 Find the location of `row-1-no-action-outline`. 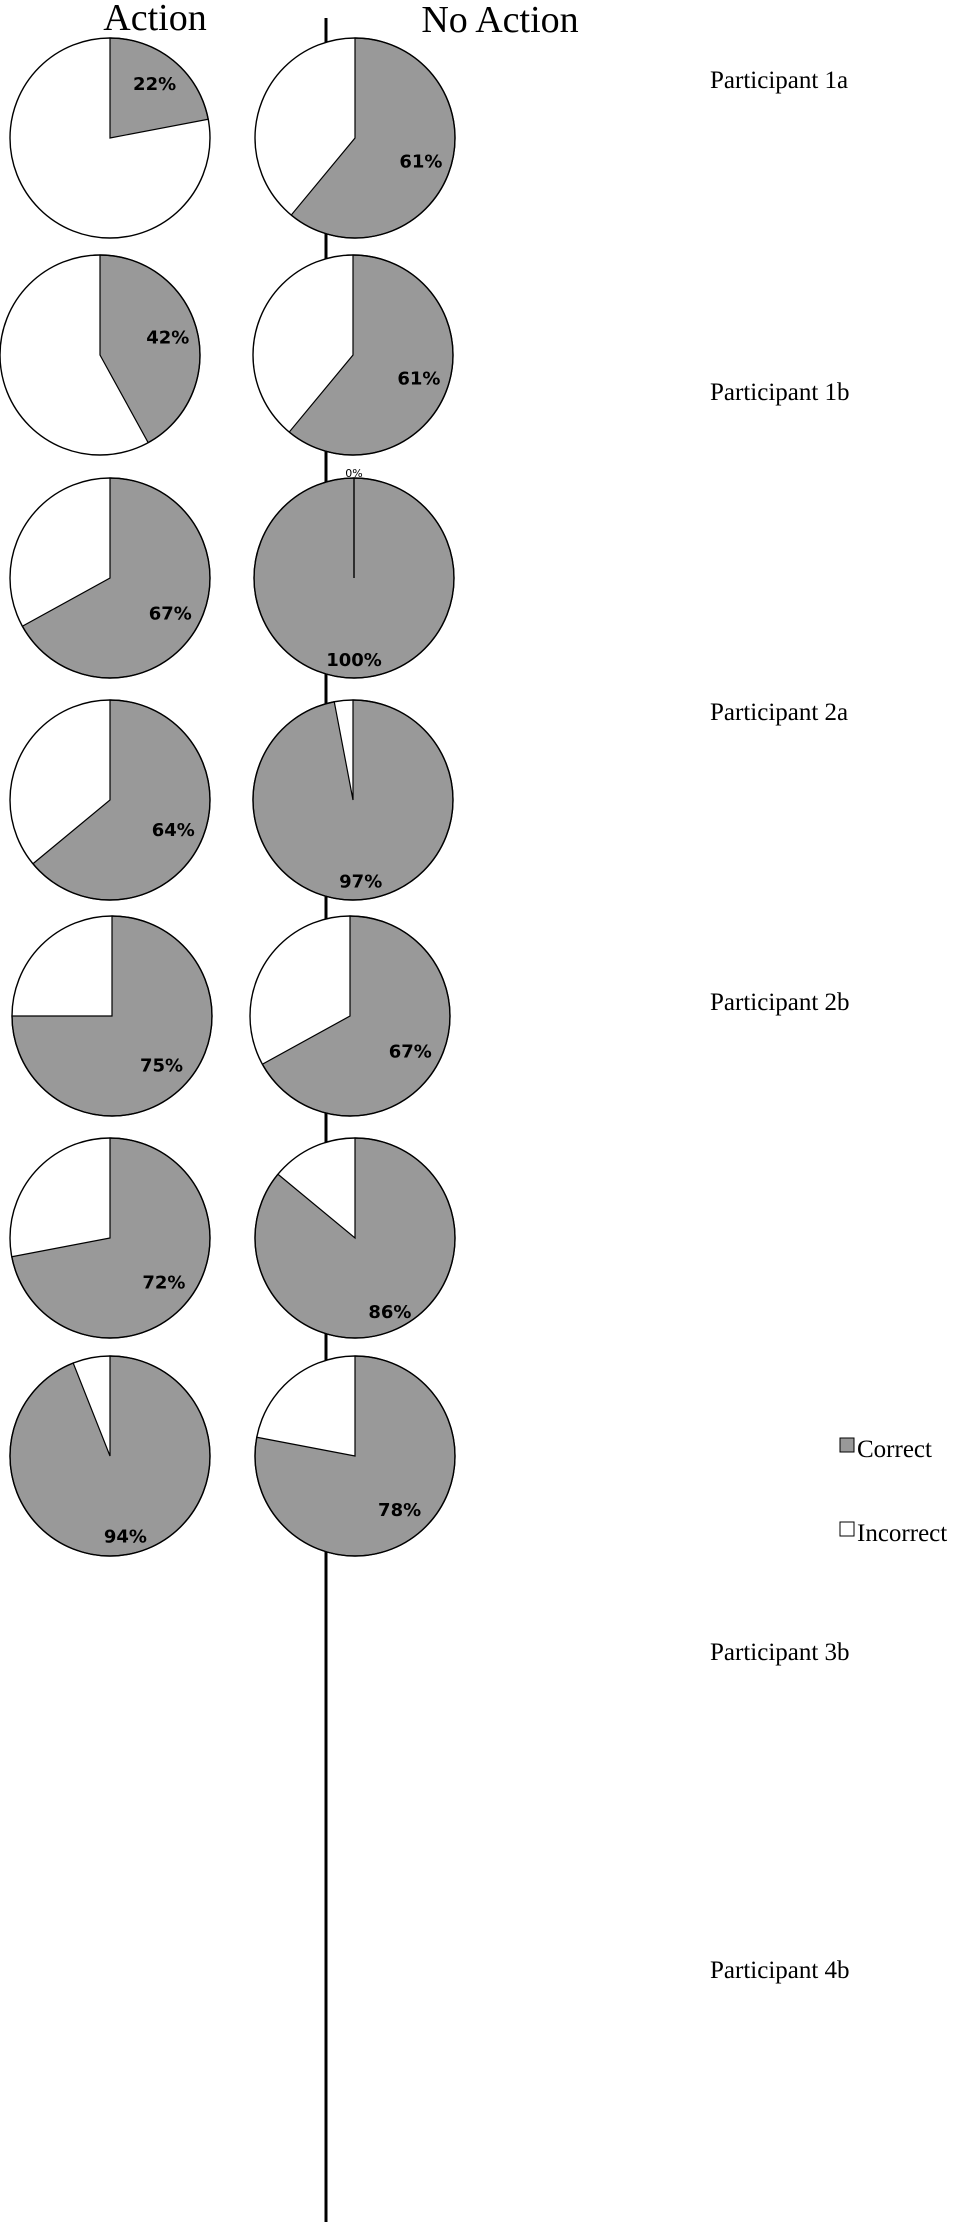

row-1-no-action-outline is located at coordinates (355, 138).